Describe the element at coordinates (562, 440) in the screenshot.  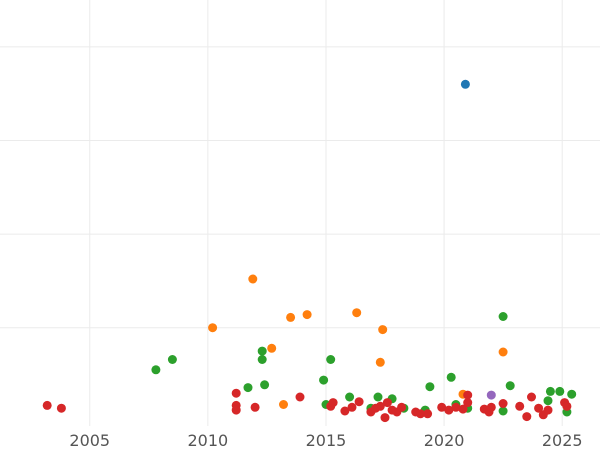
I see `x-tick-label: 2025` at that location.